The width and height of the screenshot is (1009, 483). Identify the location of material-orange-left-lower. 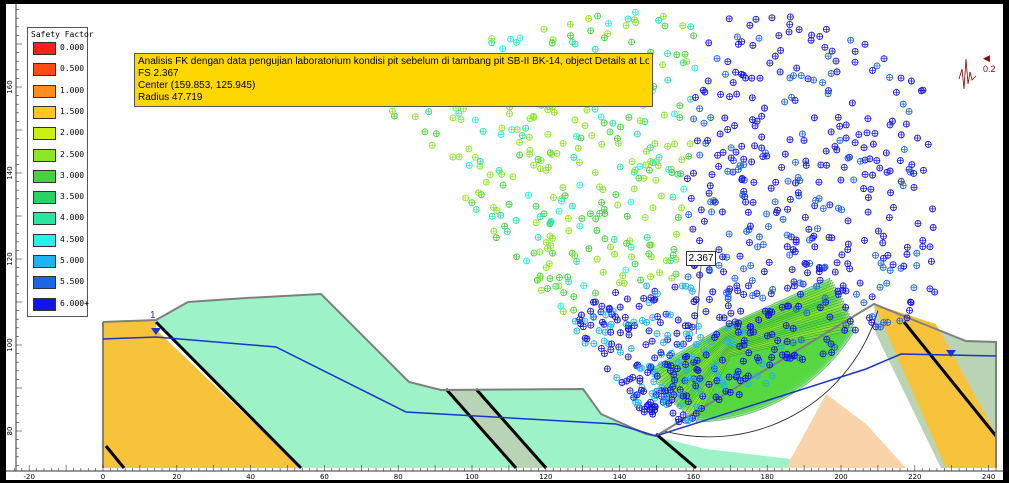
(202, 394).